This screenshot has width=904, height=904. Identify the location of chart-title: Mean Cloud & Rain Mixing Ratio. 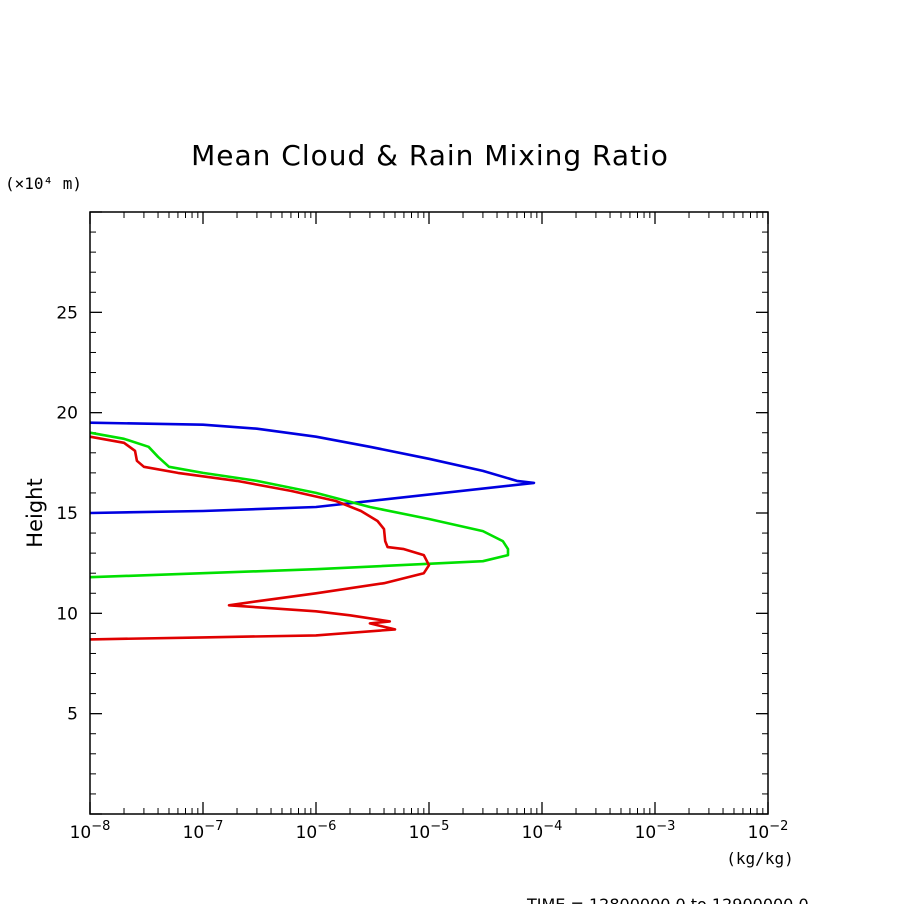
(430, 155).